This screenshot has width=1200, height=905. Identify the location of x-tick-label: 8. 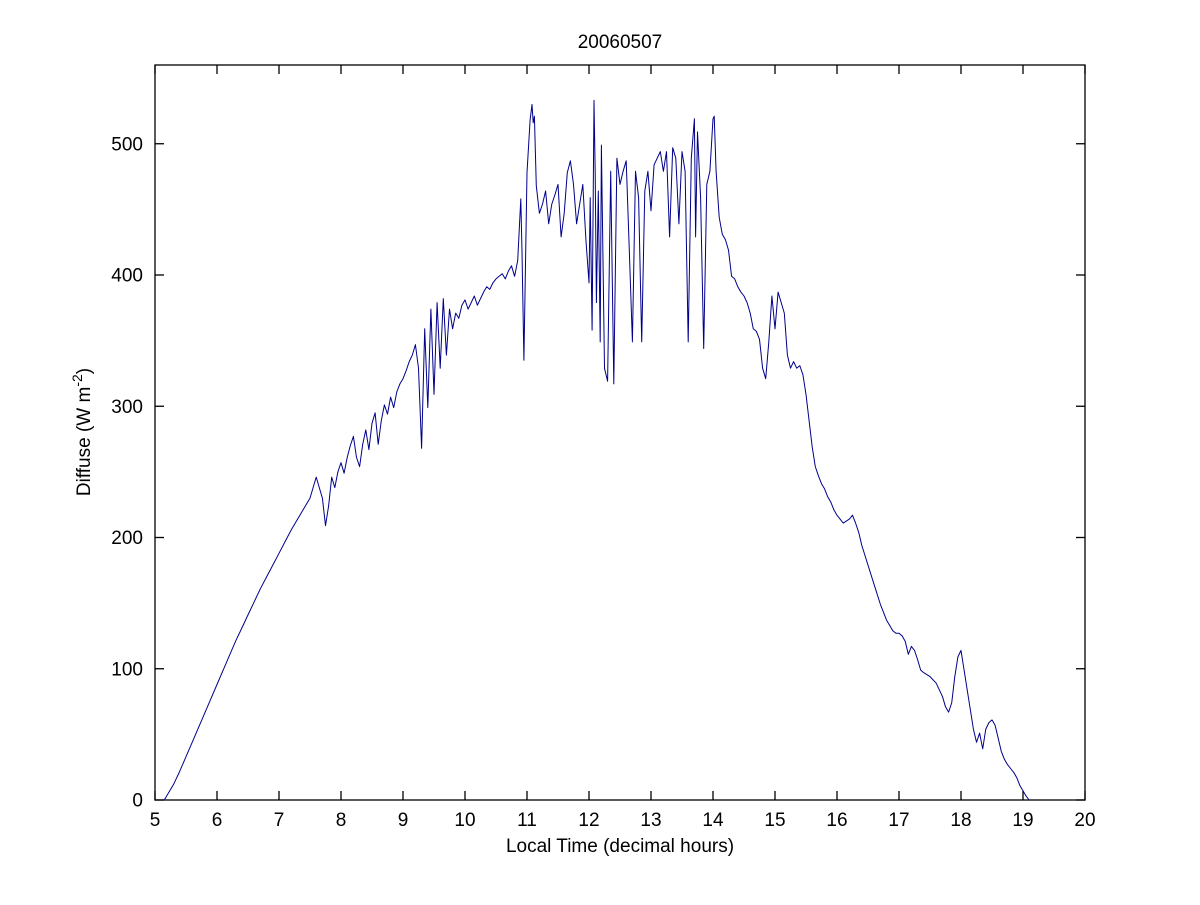
(341, 820).